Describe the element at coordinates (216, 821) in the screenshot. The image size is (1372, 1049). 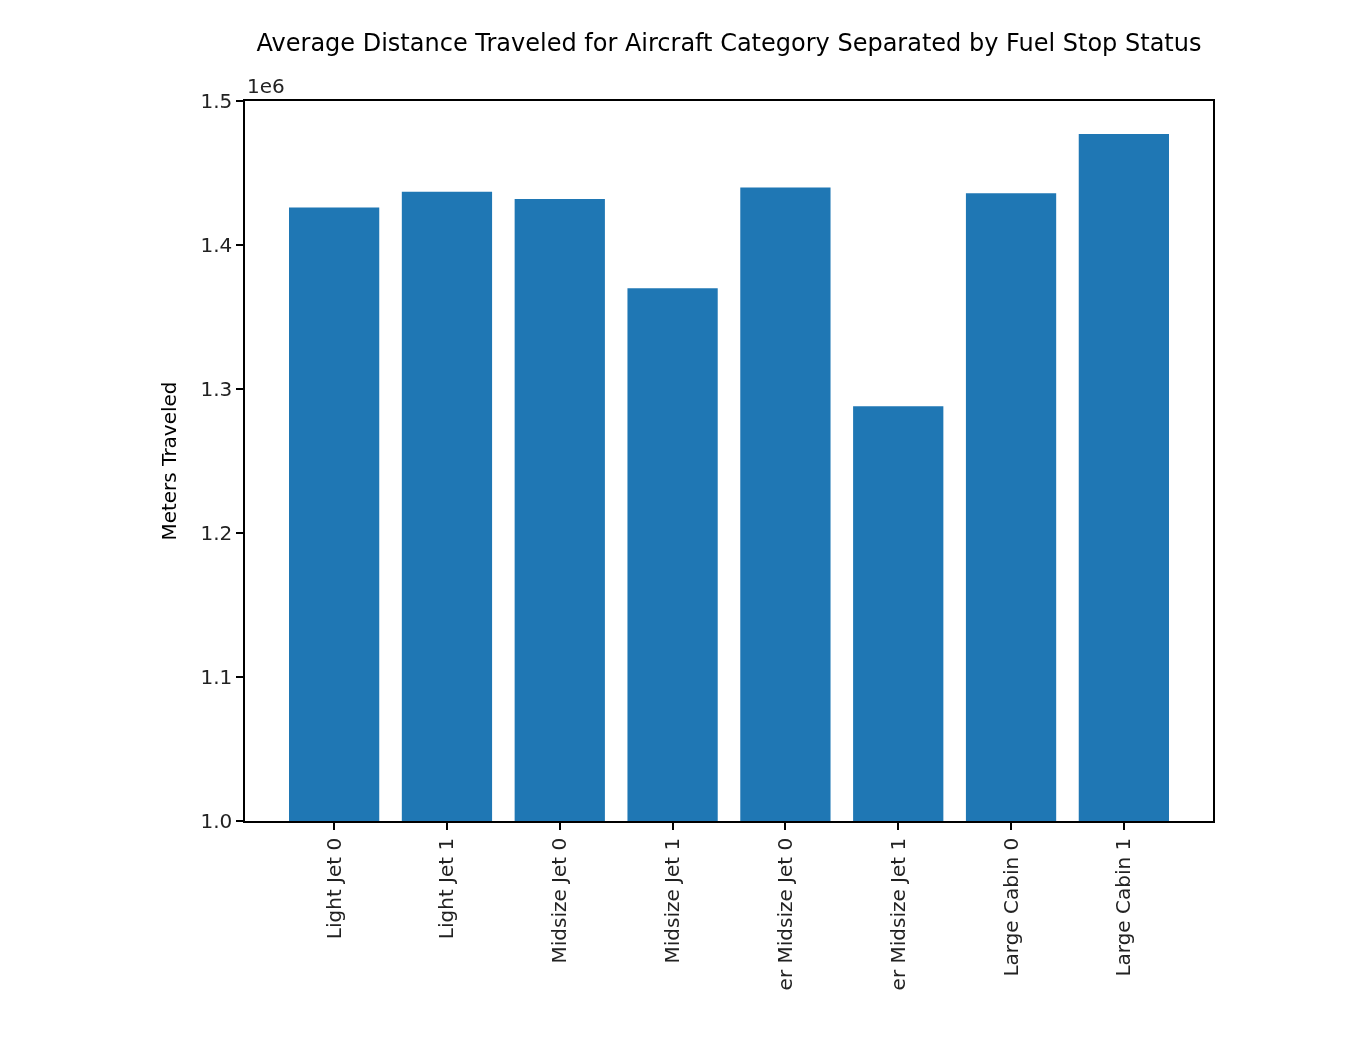
I see `y-tick-label: 1.0` at that location.